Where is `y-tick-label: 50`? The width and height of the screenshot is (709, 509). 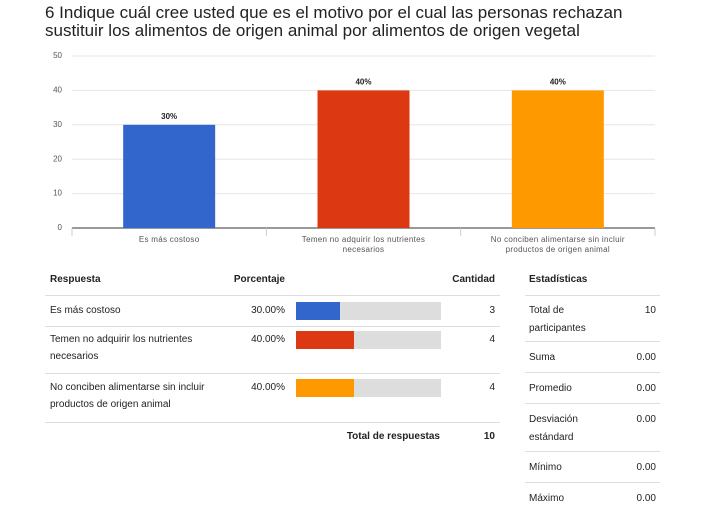 y-tick-label: 50 is located at coordinates (57, 55).